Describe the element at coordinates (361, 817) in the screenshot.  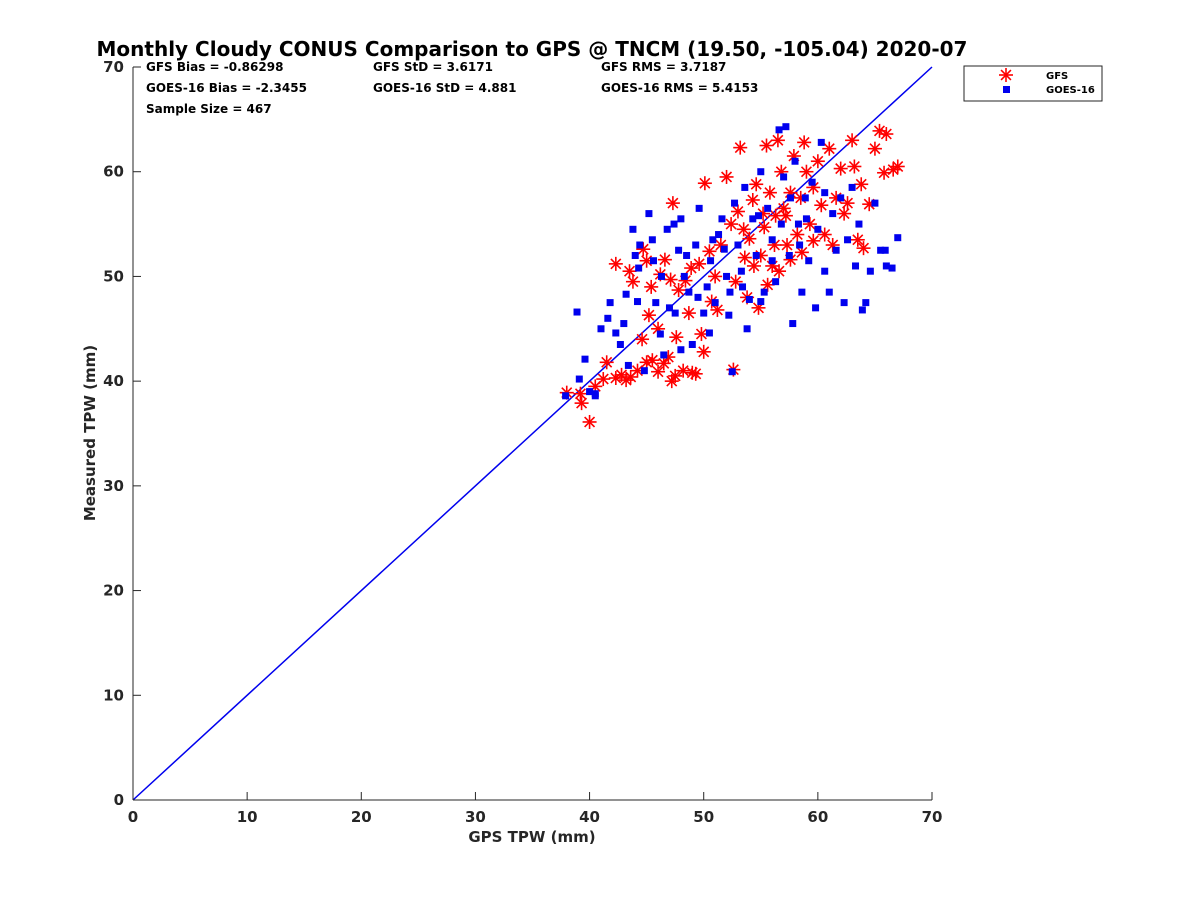
I see `x-tick-label: 20` at that location.